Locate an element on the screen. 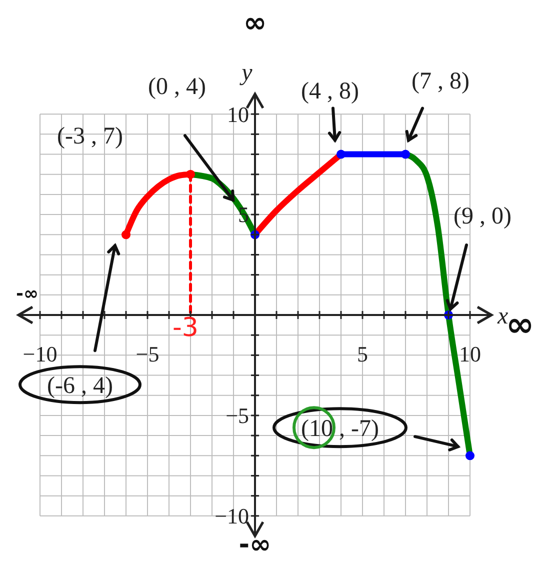 The image size is (559, 571). annotation: (-6 , 4) is located at coordinates (80, 386).